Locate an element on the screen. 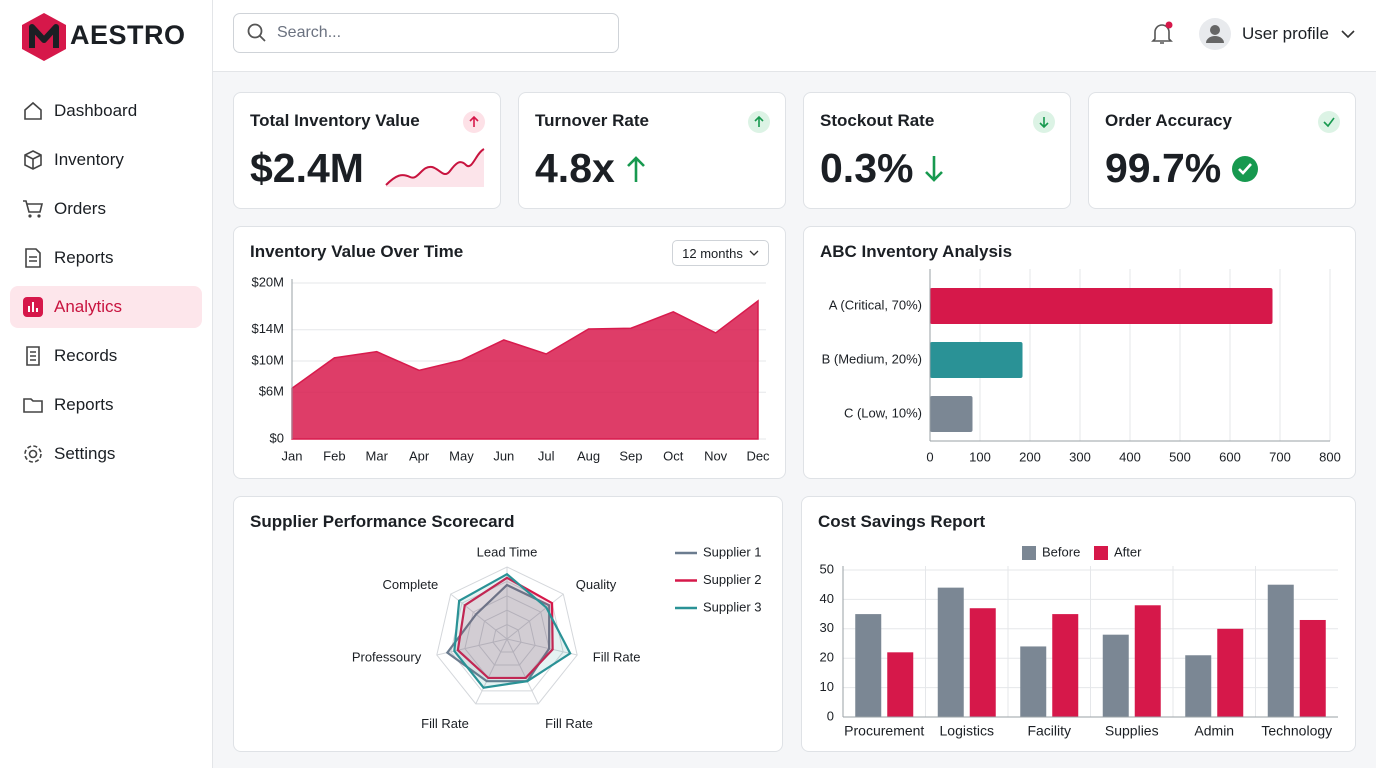 The image size is (1376, 768). legend-label: Supplier 3 is located at coordinates (732, 606).